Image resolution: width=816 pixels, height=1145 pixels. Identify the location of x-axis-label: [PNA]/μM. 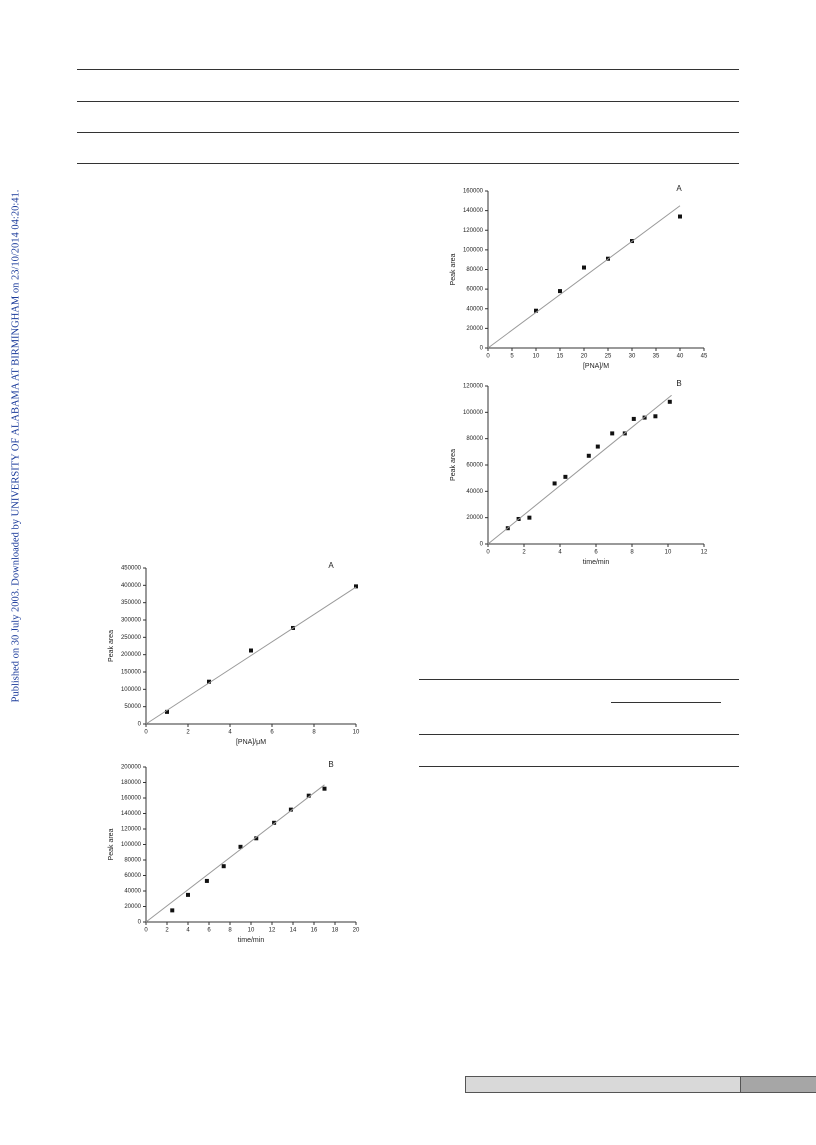
(251, 742).